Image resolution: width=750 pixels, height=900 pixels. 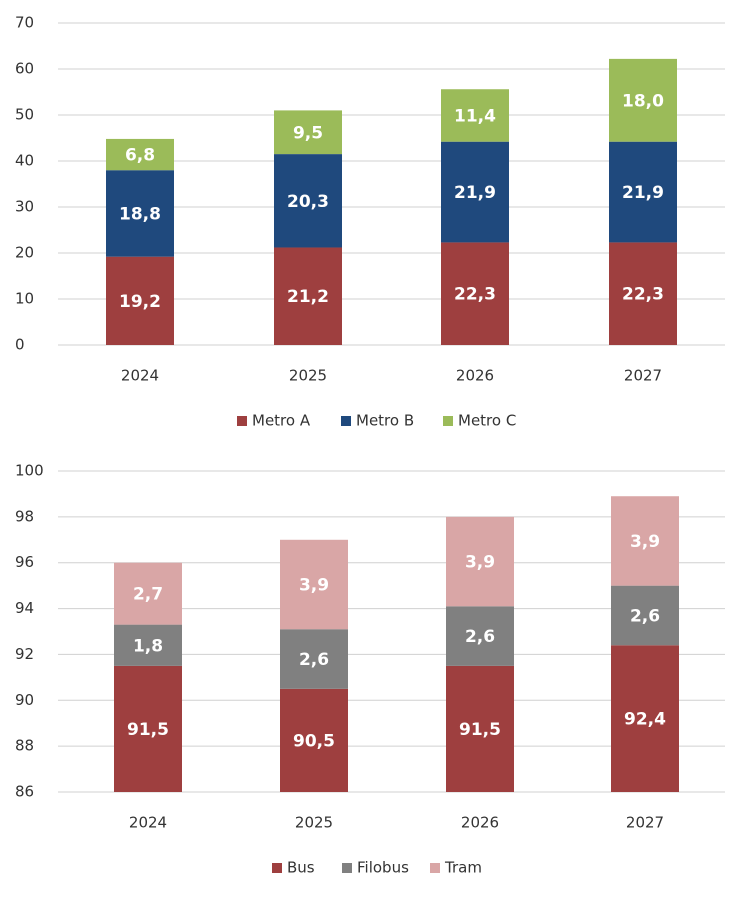 What do you see at coordinates (24, 654) in the screenshot?
I see `y-tick-label: 92` at bounding box center [24, 654].